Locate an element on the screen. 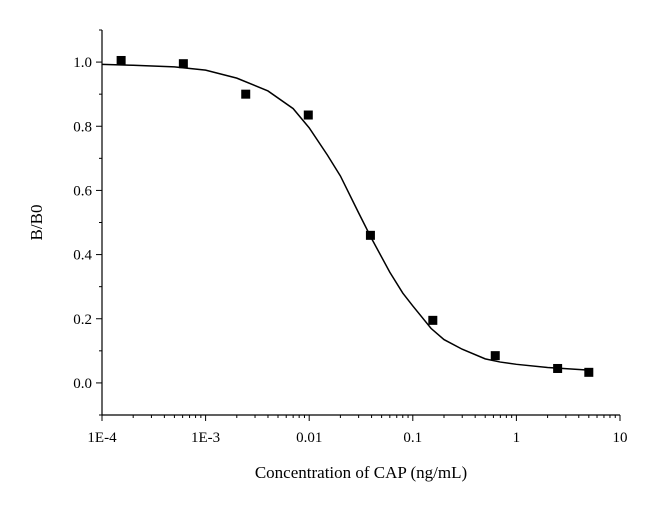 This screenshot has width=660, height=517. x-tick-label: 0.01 is located at coordinates (309, 438).